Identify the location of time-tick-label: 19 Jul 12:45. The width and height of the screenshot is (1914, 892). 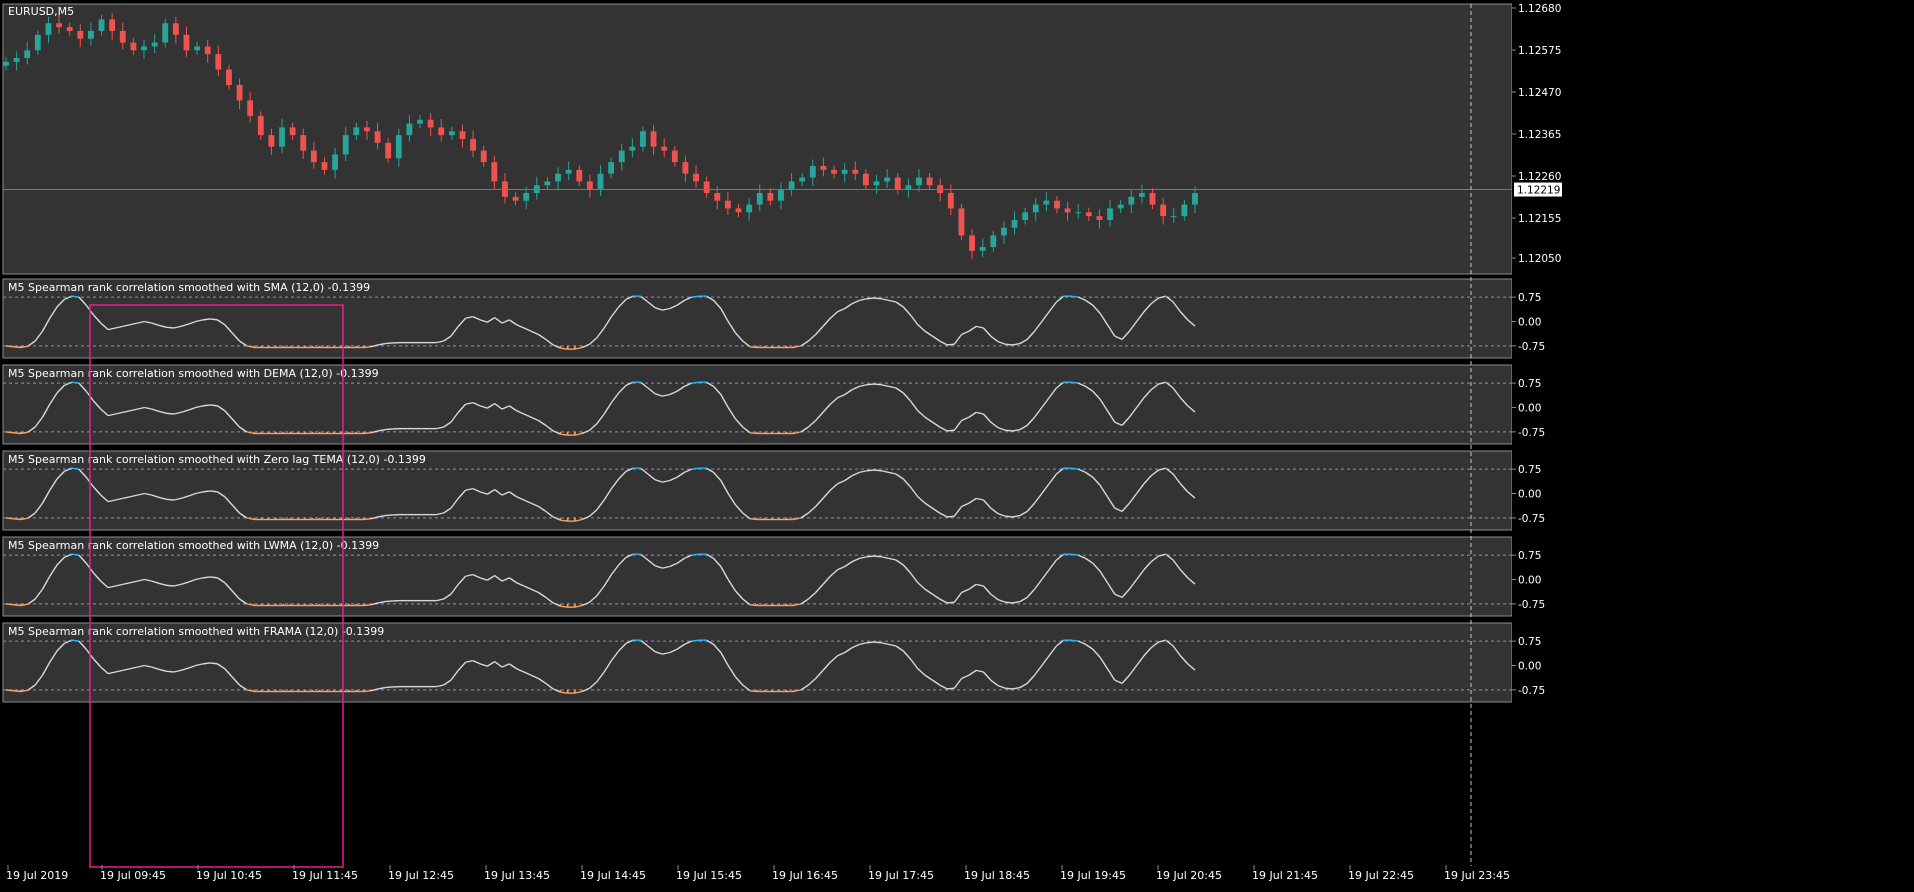
(421, 875).